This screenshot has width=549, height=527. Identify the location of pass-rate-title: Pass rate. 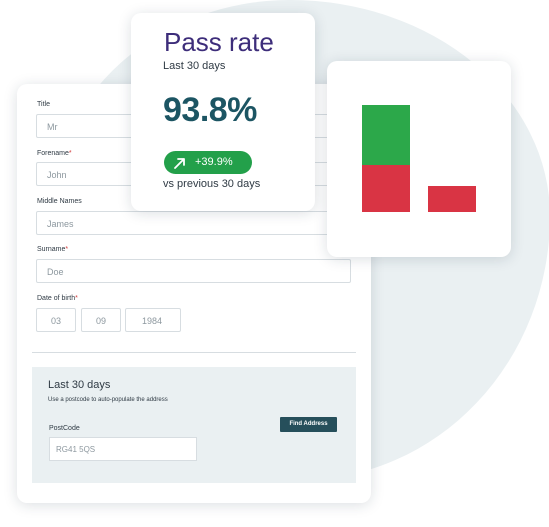
(219, 42).